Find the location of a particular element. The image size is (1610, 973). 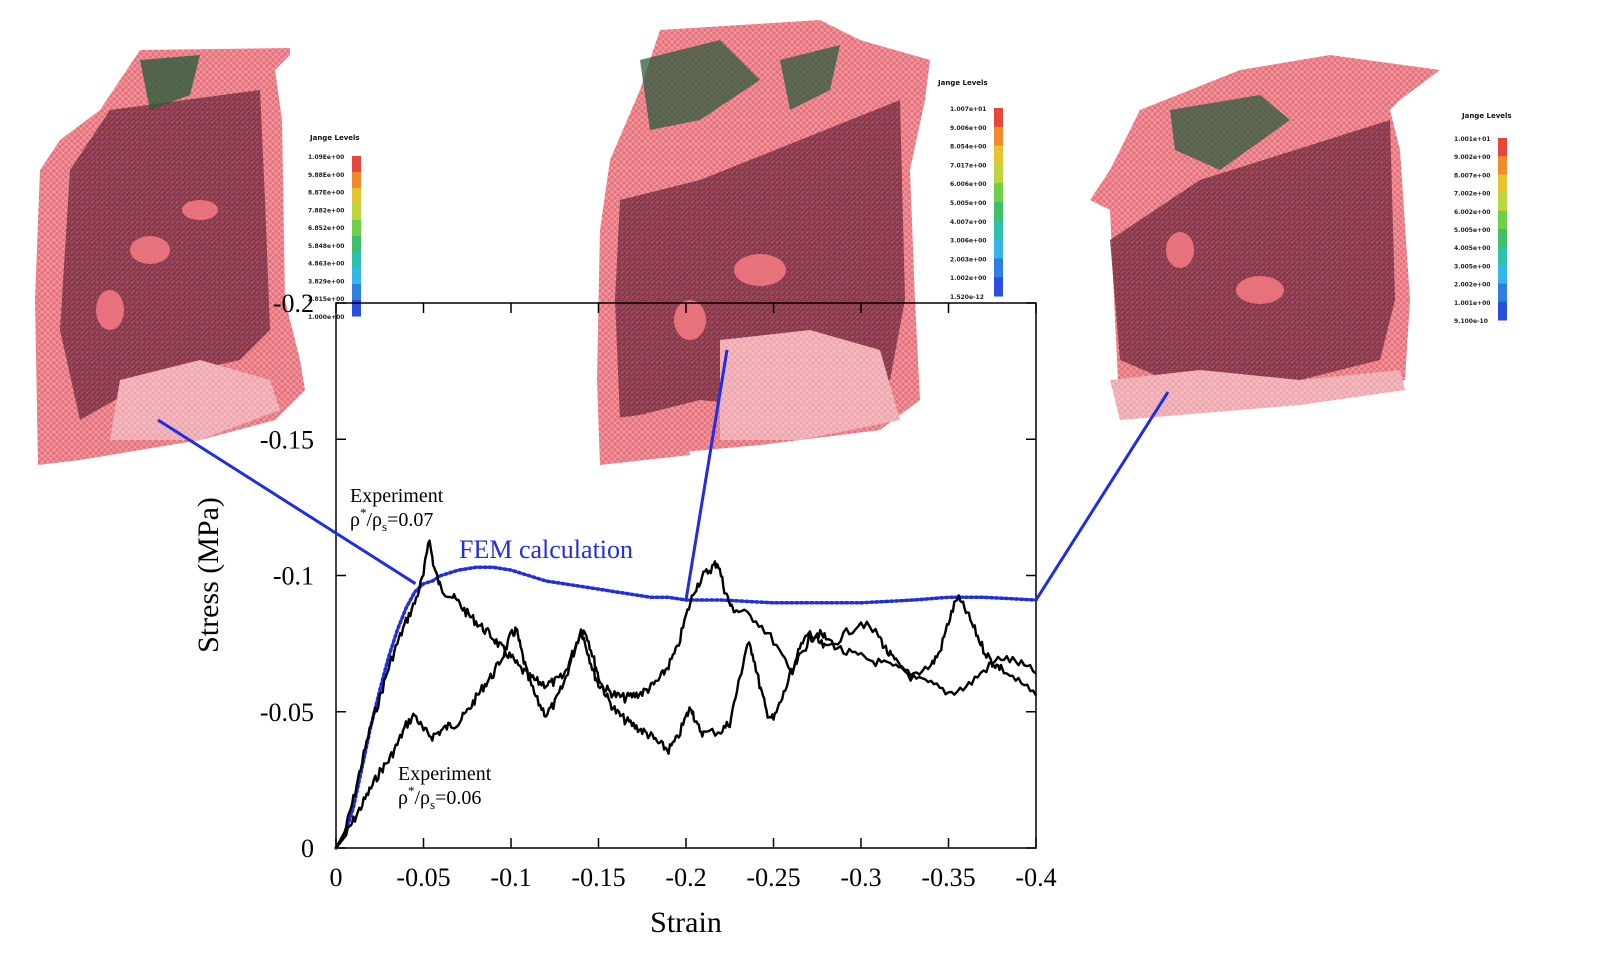

y-tick-label-2: -0.1 is located at coordinates (293, 576).